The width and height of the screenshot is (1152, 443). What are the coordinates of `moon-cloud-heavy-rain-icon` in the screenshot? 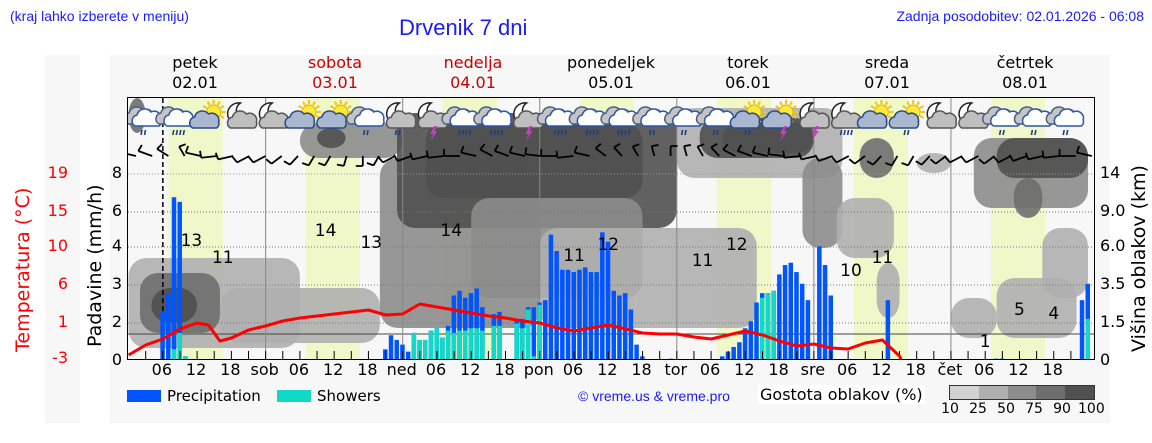 It's located at (846, 119).